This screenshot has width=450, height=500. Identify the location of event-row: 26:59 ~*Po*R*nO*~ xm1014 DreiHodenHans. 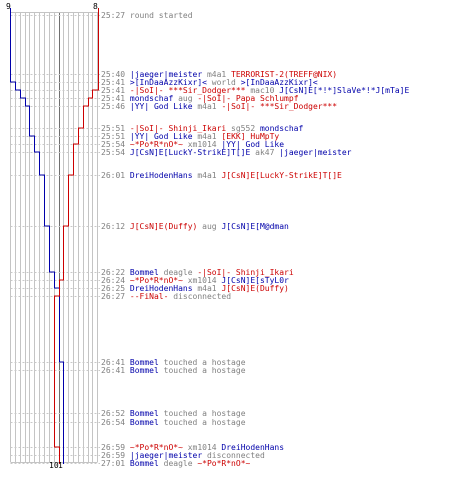
(192, 448).